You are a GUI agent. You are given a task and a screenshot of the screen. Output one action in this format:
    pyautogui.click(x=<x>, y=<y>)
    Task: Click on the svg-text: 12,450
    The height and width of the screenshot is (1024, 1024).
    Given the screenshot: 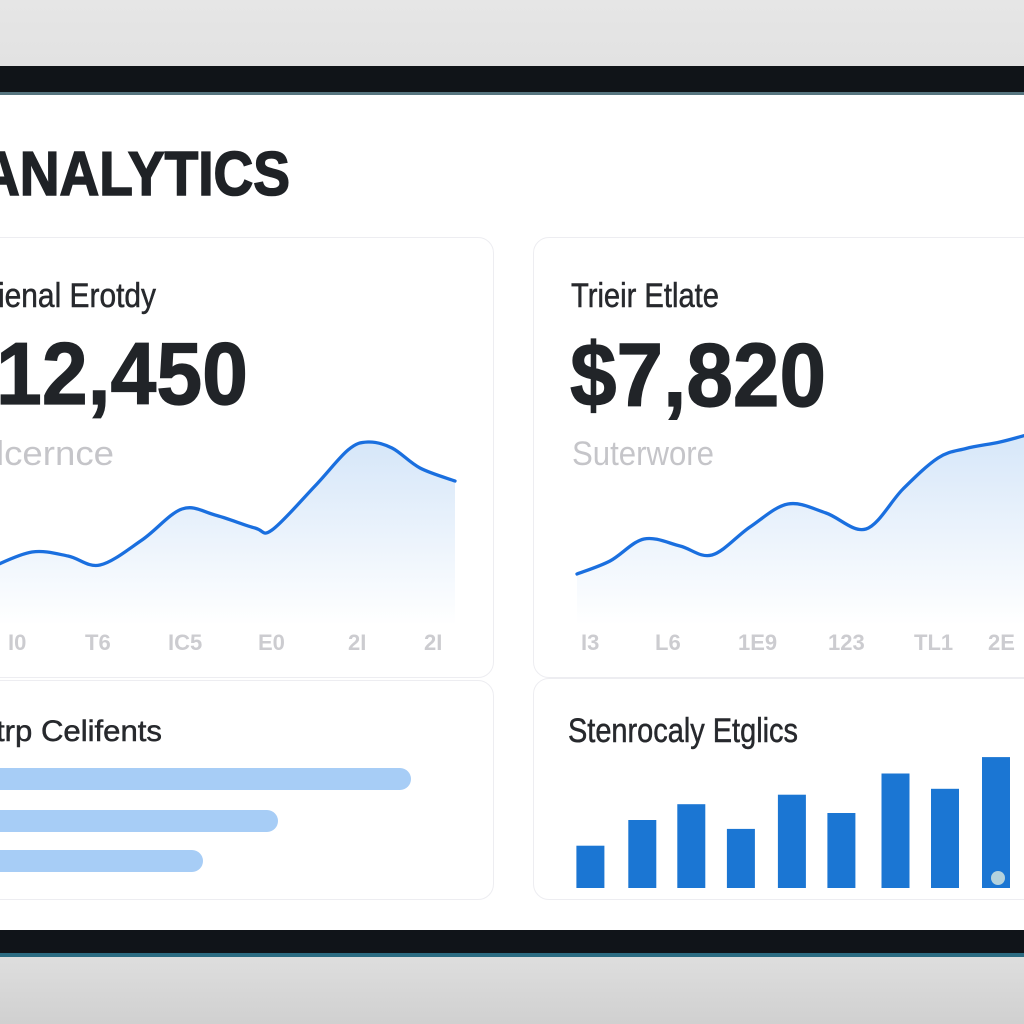 What is the action you would take?
    pyautogui.click(x=124, y=372)
    